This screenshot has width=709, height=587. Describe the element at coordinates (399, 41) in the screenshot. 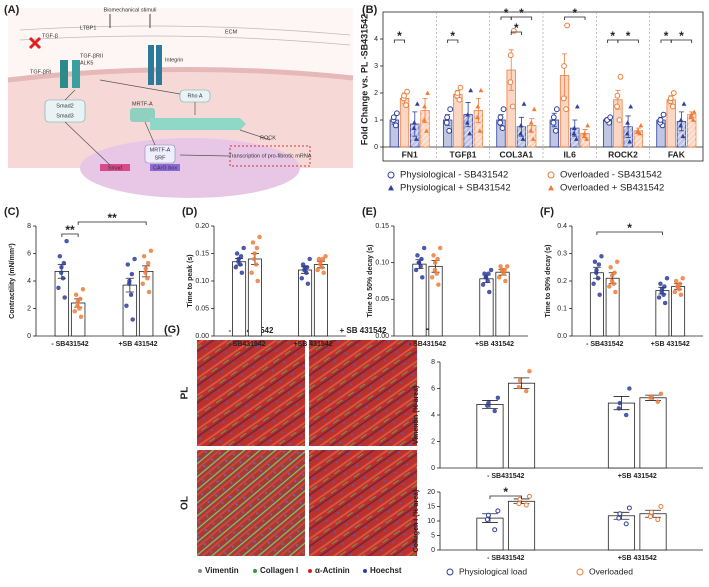

I see `significance-bracket` at that location.